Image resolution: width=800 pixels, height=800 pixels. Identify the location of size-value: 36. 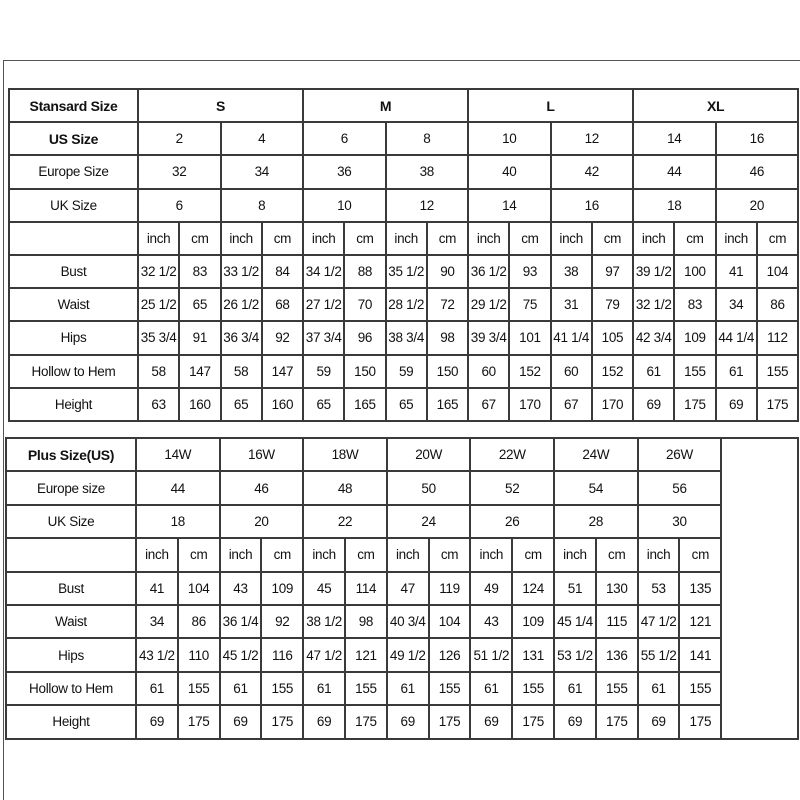
(344, 172).